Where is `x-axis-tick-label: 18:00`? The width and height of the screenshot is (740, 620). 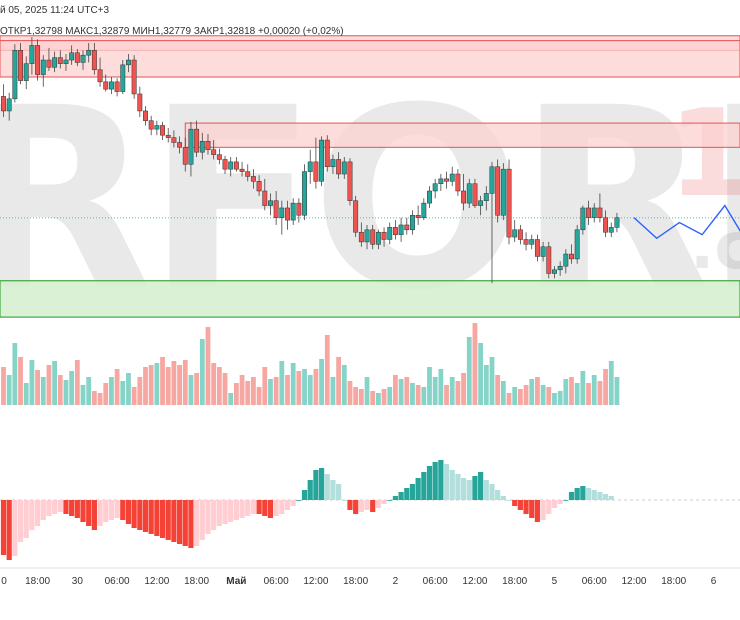 x-axis-tick-label: 18:00 is located at coordinates (197, 581).